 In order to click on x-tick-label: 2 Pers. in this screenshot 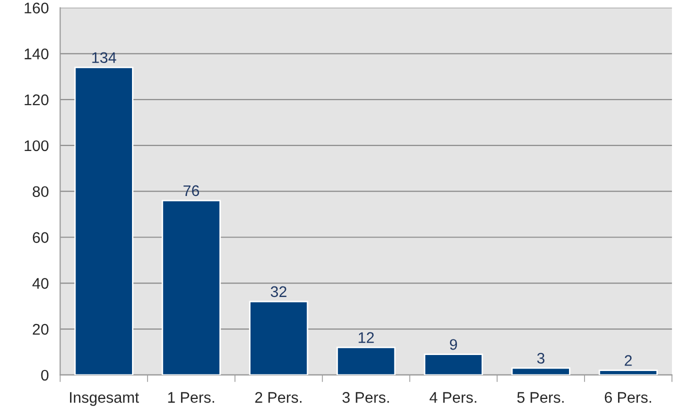, I will do `click(278, 397)`.